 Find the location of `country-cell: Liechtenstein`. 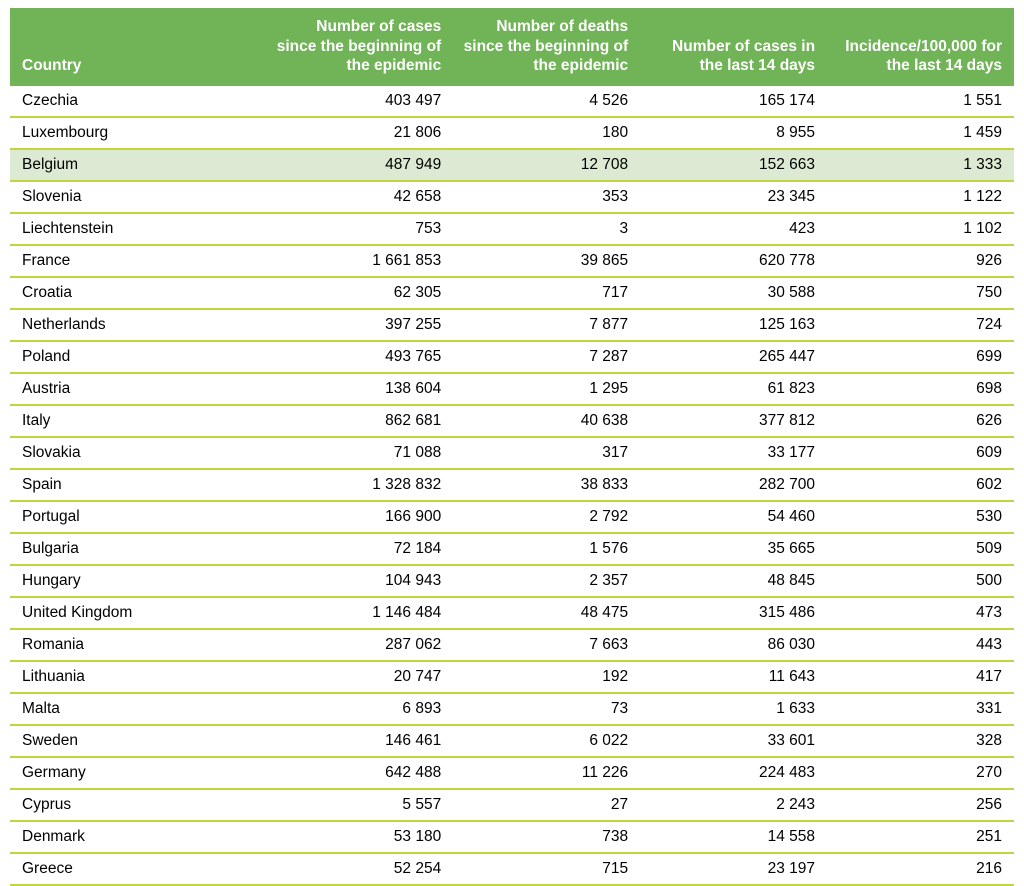

country-cell: Liechtenstein is located at coordinates (138, 229).